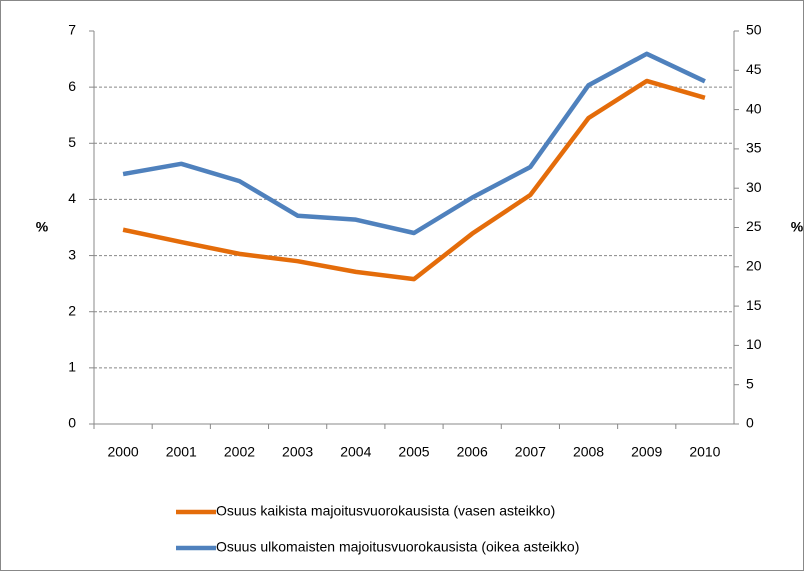  Describe the element at coordinates (72, 198) in the screenshot. I see `y-tick-label: 4` at that location.